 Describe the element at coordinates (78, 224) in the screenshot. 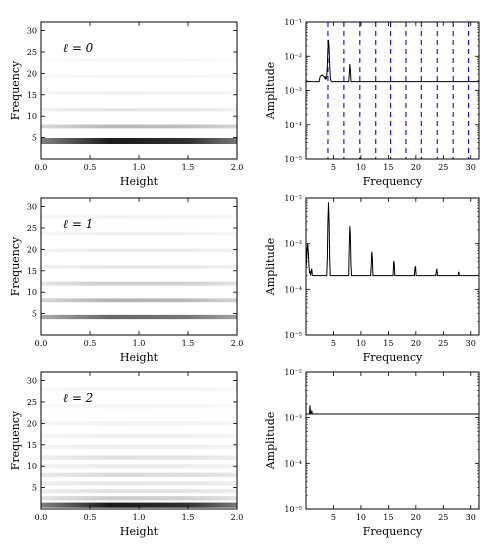

I see `ell-annotation: ℓ = 1` at that location.